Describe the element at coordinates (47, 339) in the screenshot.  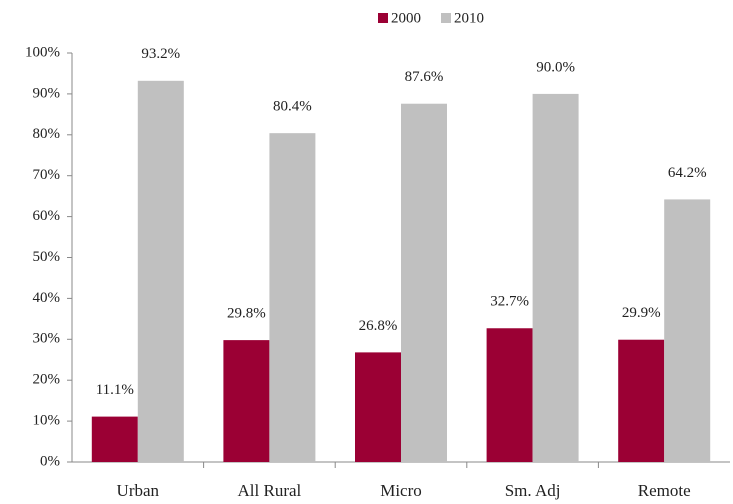
I see `y-tick-label: 30%` at that location.